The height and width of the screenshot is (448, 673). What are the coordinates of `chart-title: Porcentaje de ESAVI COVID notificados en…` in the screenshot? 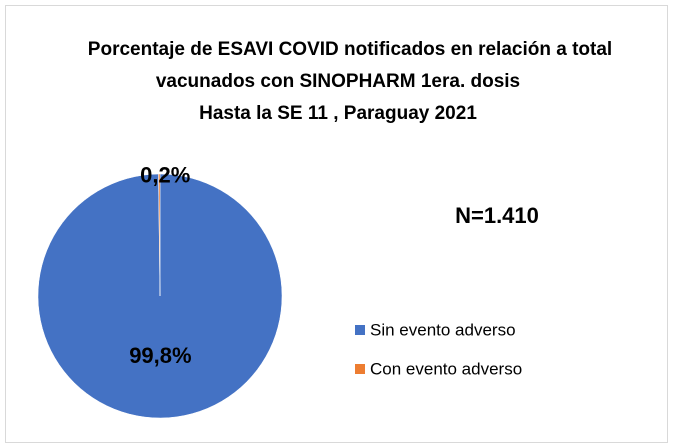 It's located at (350, 49).